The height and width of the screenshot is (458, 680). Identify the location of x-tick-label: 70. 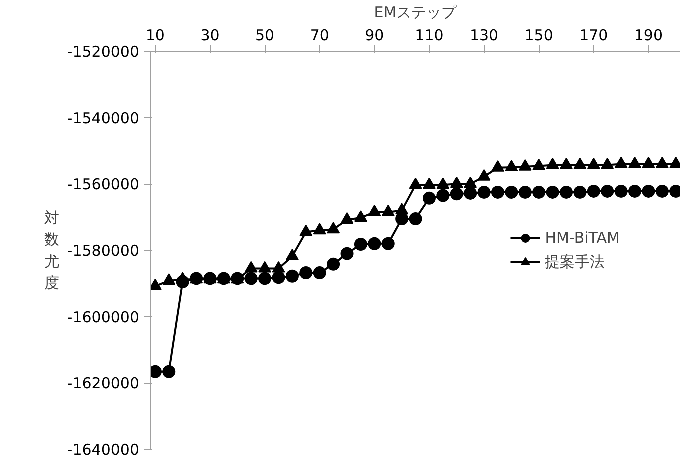
(320, 35).